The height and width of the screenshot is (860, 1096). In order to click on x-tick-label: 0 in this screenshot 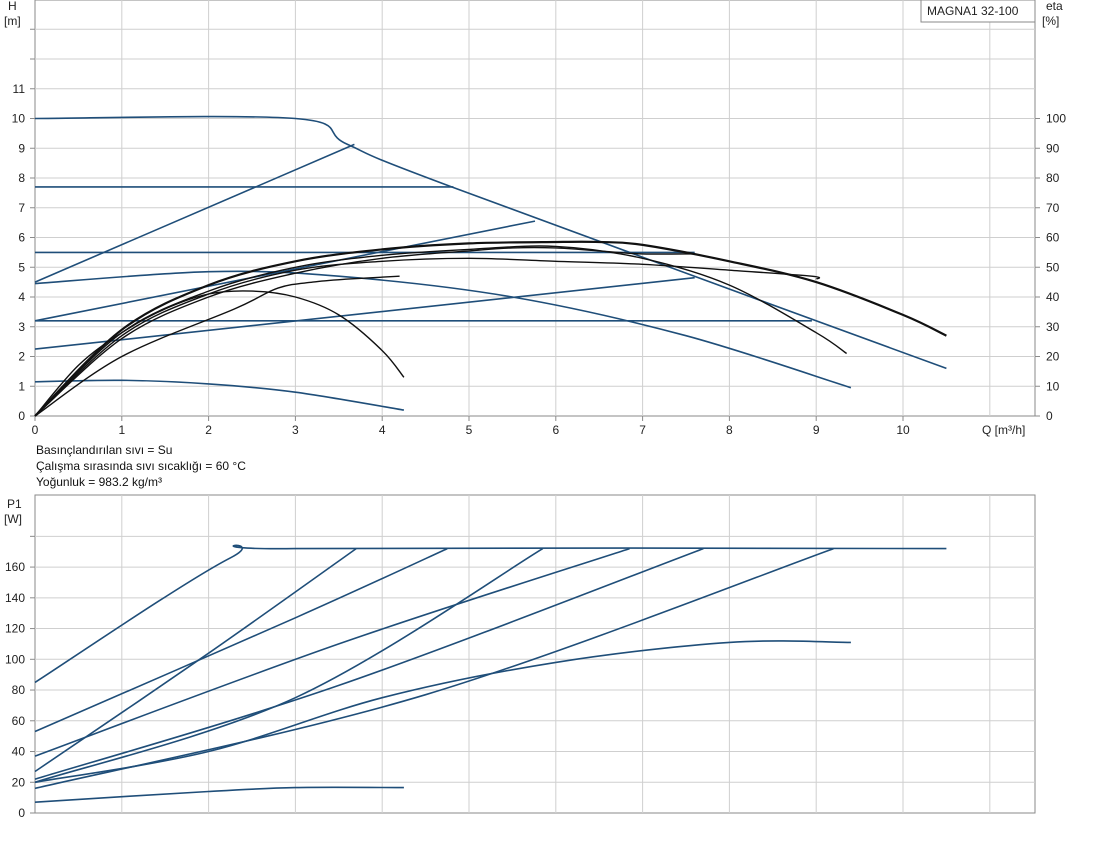, I will do `click(35, 430)`.